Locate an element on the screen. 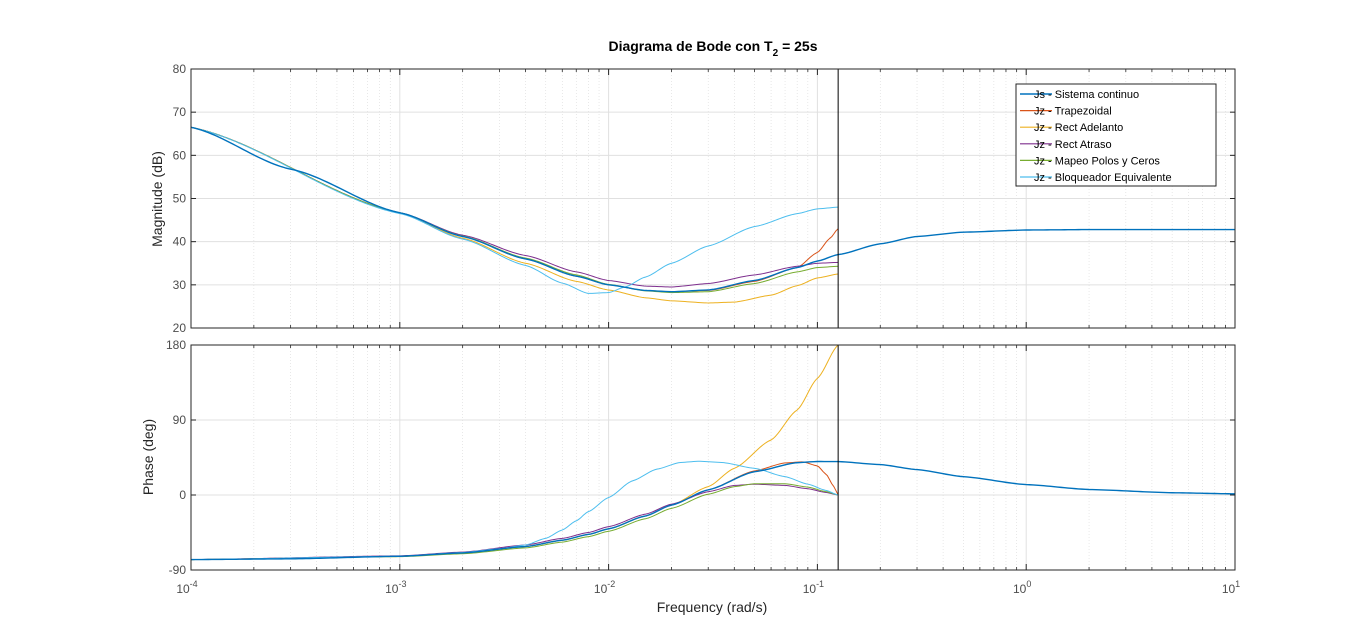 The height and width of the screenshot is (643, 1366). magnitude-ytick-label: 80 is located at coordinates (180, 69).